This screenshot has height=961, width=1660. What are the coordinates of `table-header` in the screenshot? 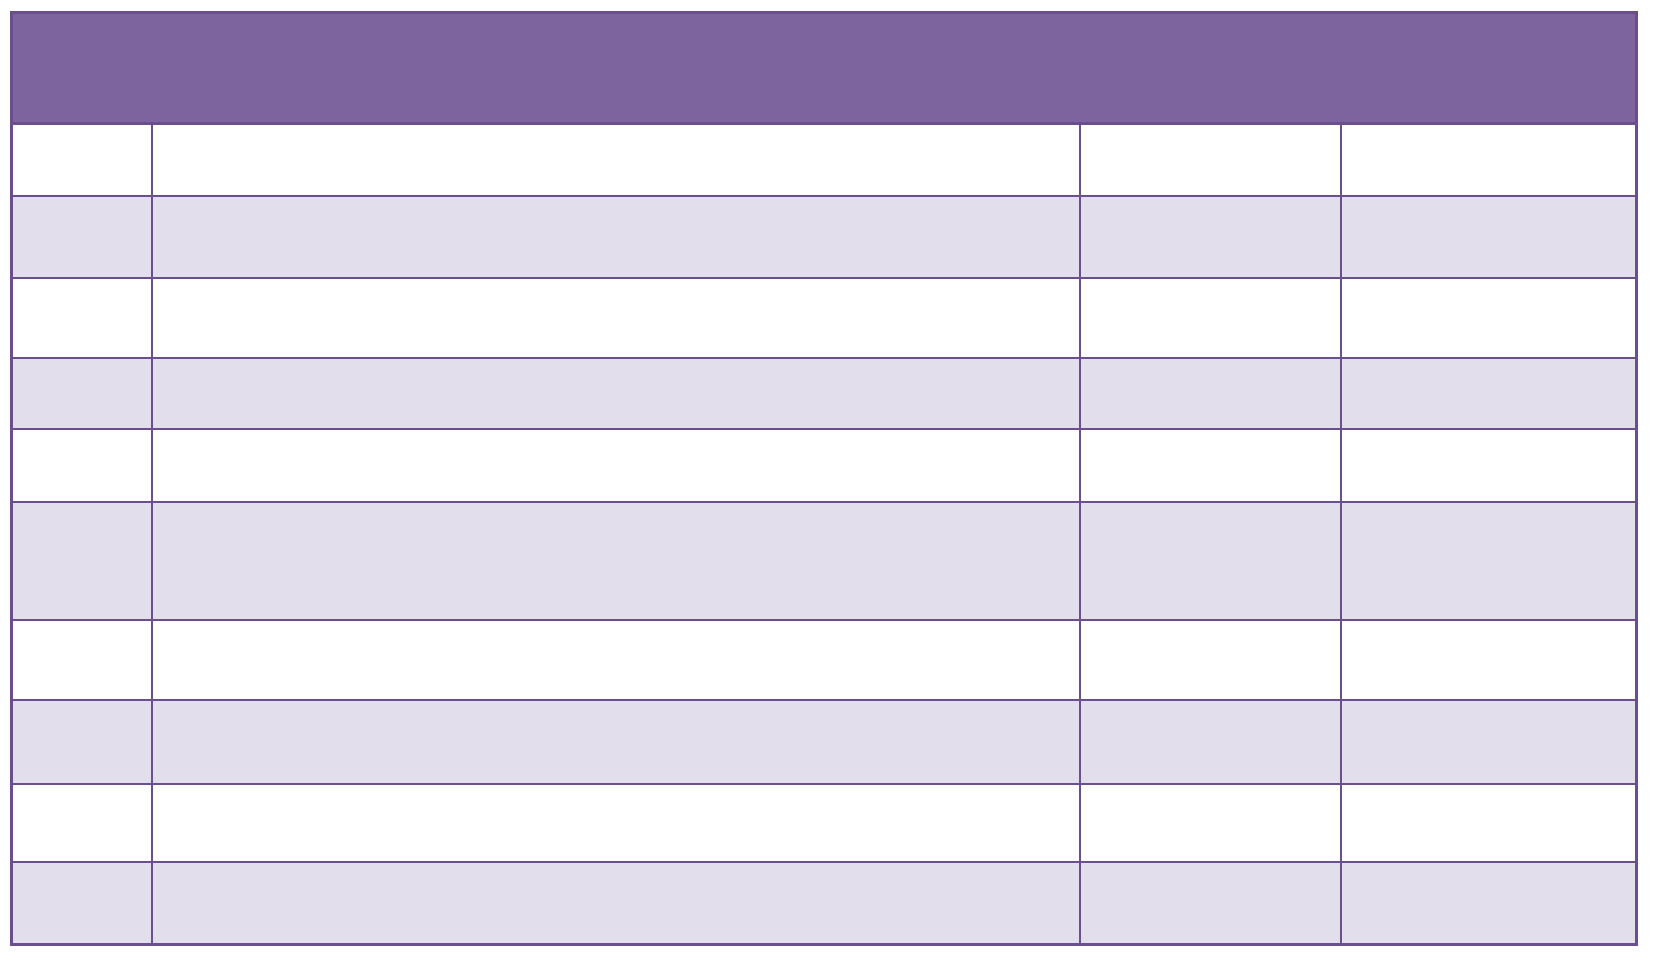 It's located at (824, 68).